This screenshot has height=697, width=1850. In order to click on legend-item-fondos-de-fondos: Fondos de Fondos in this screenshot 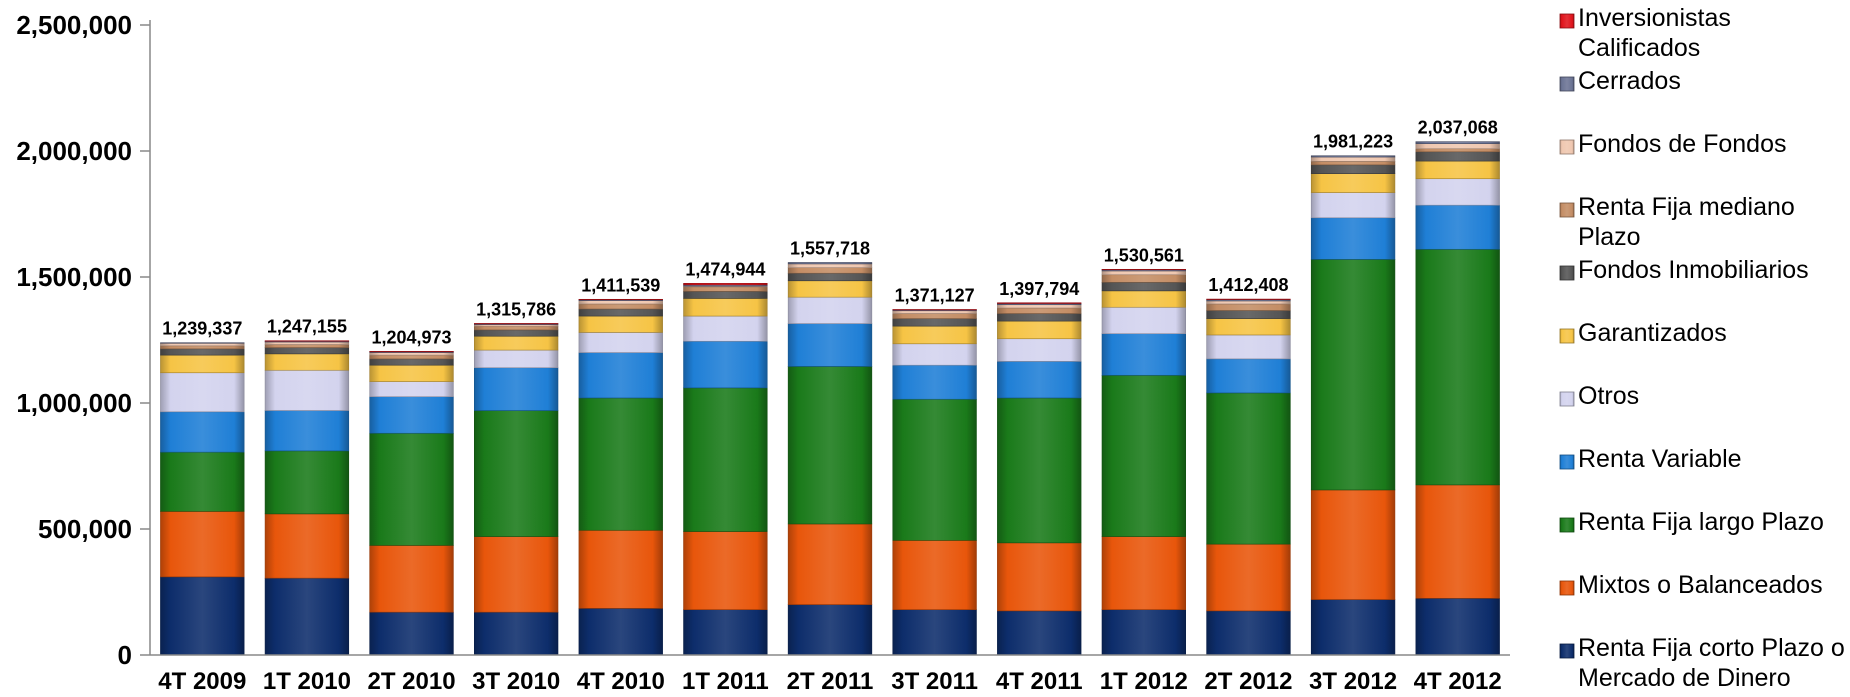, I will do `click(1672, 144)`.